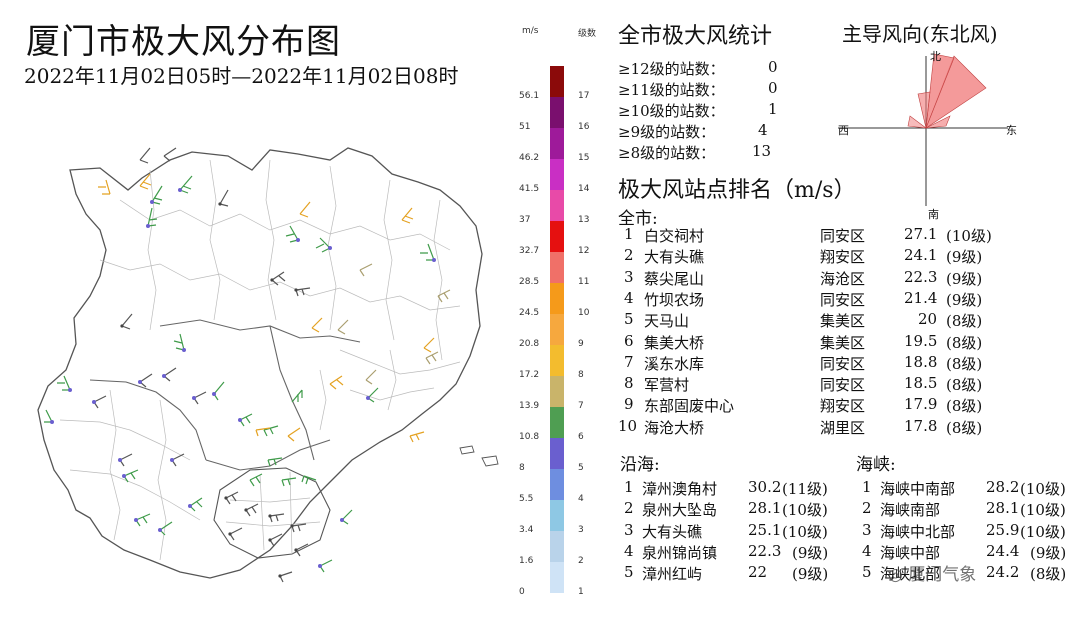 Image resolution: width=1080 pixels, height=619 pixels. What do you see at coordinates (921, 297) in the screenshot?
I see `wind-speed: 21.4` at bounding box center [921, 297].